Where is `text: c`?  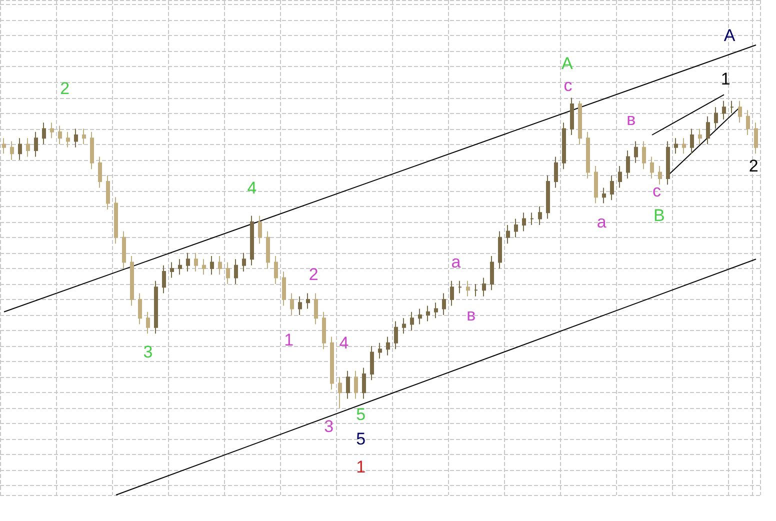 text: c is located at coordinates (568, 85).